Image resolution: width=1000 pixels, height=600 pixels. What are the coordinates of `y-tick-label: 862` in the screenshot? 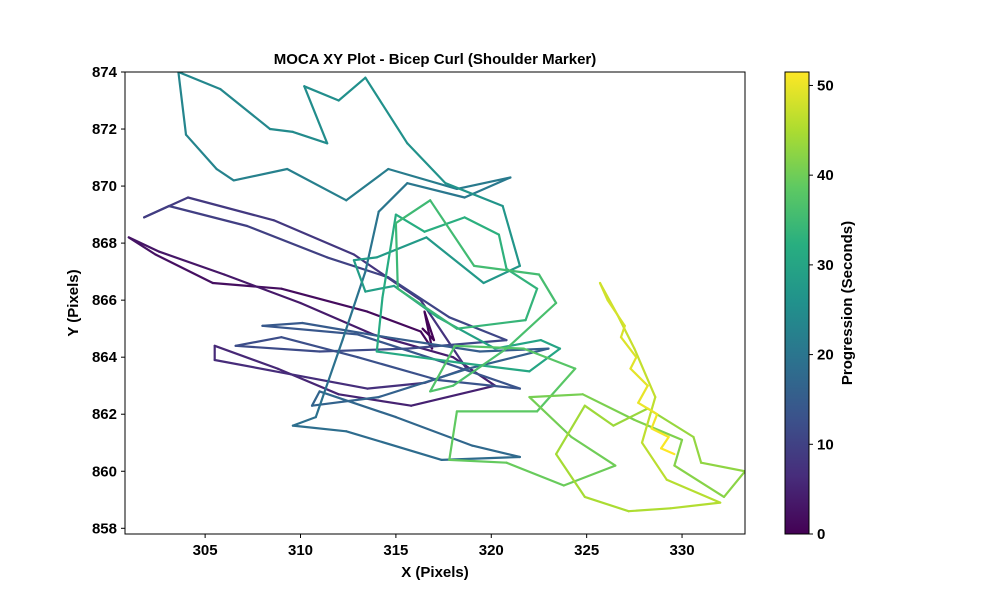 It's located at (104, 414).